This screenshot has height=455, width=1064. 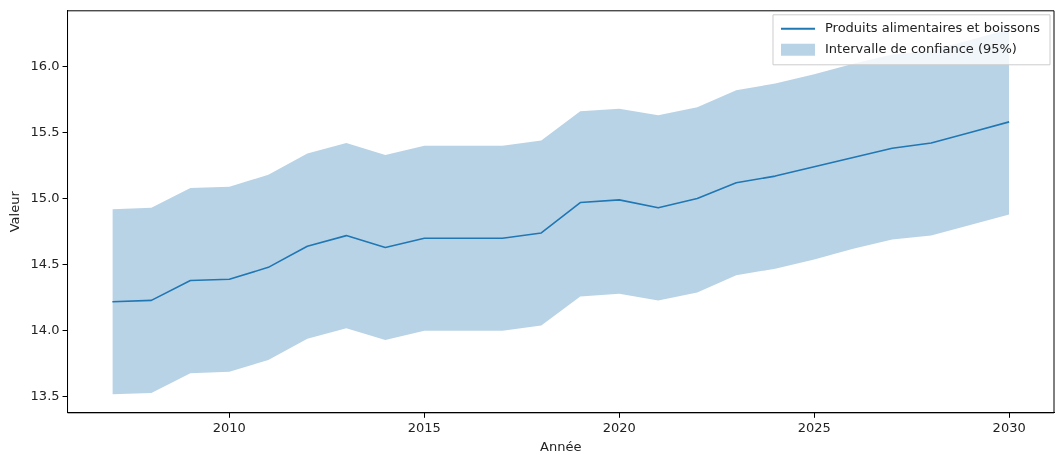 What do you see at coordinates (814, 427) in the screenshot?
I see `x-tick-label: 2025` at bounding box center [814, 427].